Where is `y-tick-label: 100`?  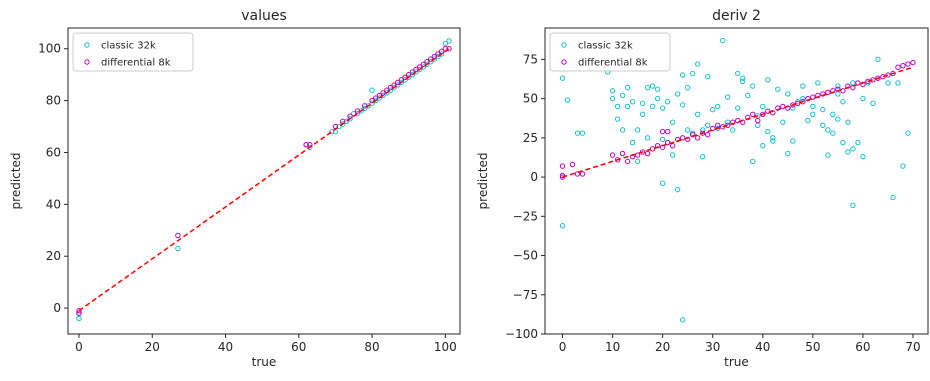 y-tick-label: 100 is located at coordinates (49, 49).